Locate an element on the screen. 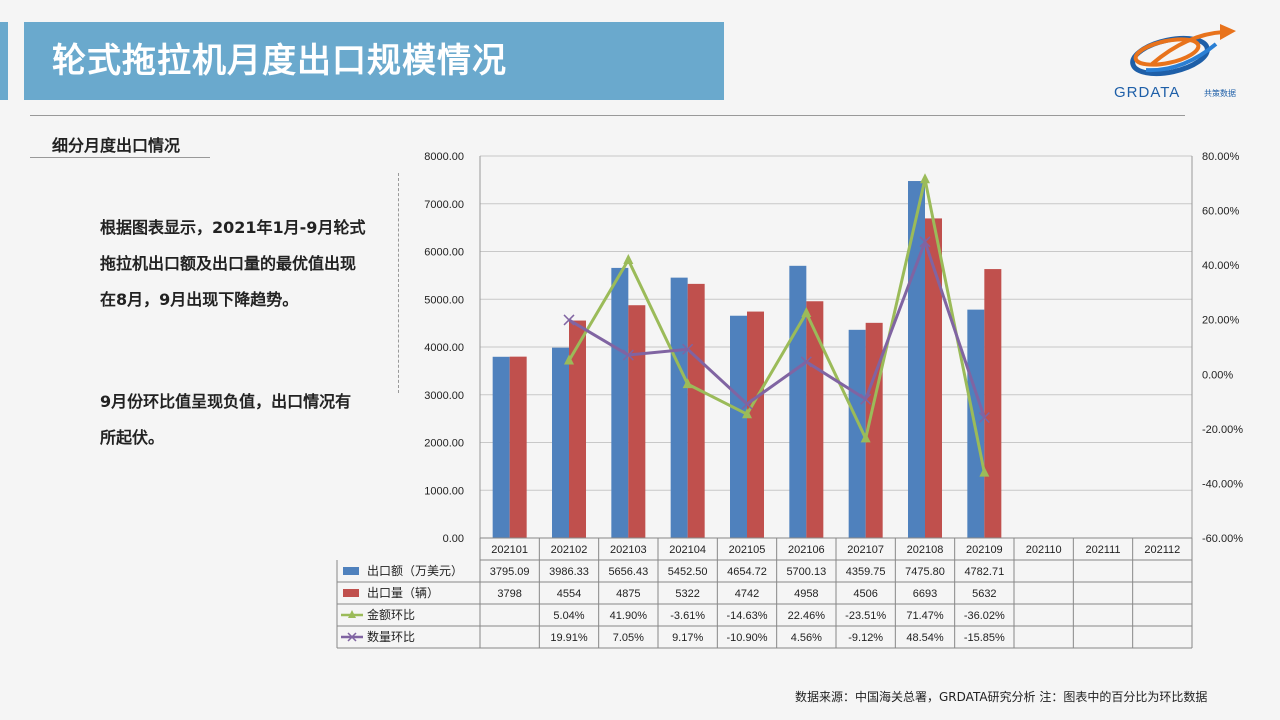 The width and height of the screenshot is (1280, 720). y-tick-label: 1000.00 is located at coordinates (444, 491).